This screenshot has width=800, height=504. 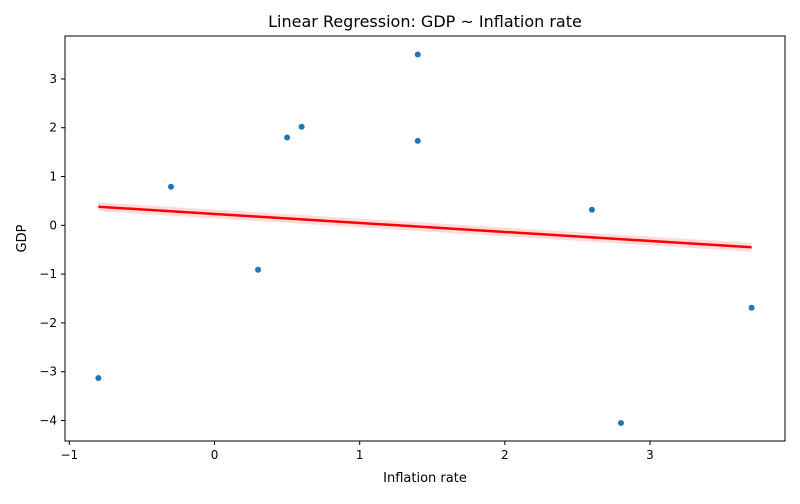 I want to click on y-axis-ticks: −4 −3 −2 −1 0 1 2 3, so click(x=52, y=250).